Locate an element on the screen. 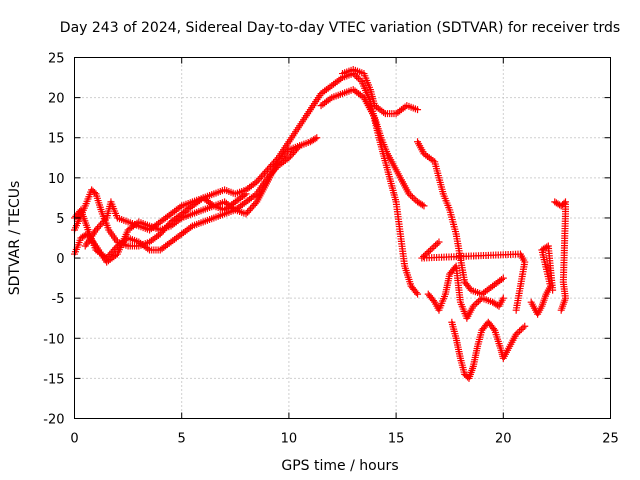 The image size is (640, 480). y-tick-label: 0 is located at coordinates (60, 259).